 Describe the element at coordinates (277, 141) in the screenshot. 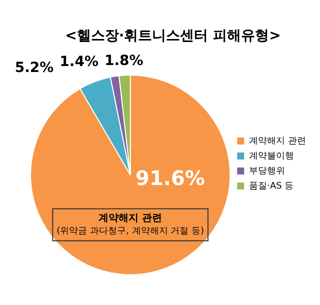

I see `legend-label: 계약해지 관련` at that location.